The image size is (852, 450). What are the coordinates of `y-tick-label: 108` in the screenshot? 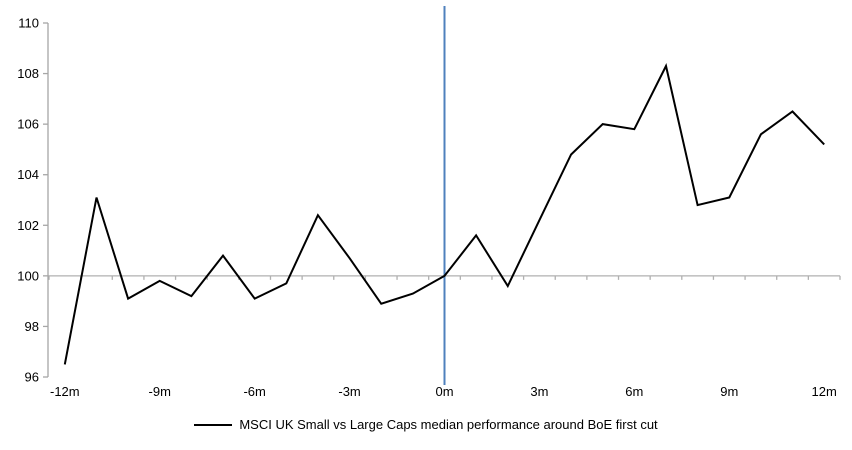 It's located at (28, 73).